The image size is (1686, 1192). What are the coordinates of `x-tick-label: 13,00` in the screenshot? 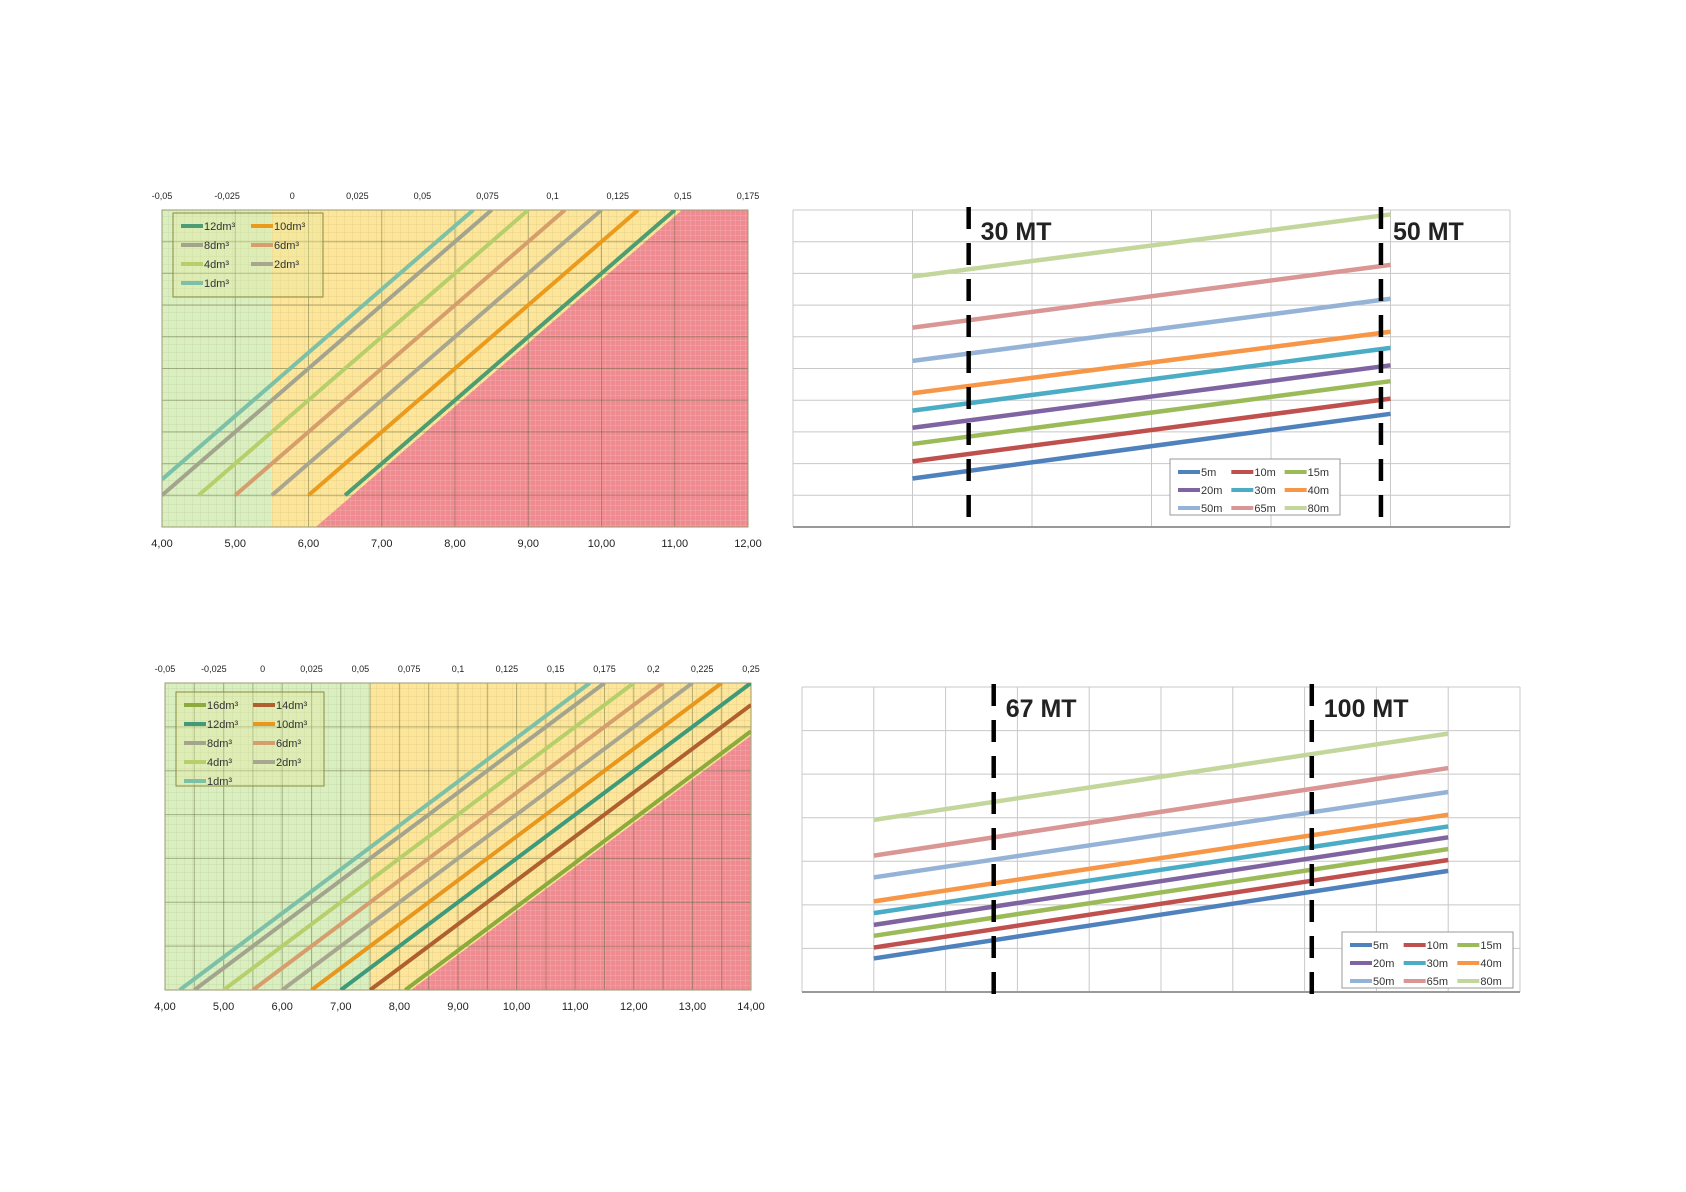 It's located at (693, 1007).